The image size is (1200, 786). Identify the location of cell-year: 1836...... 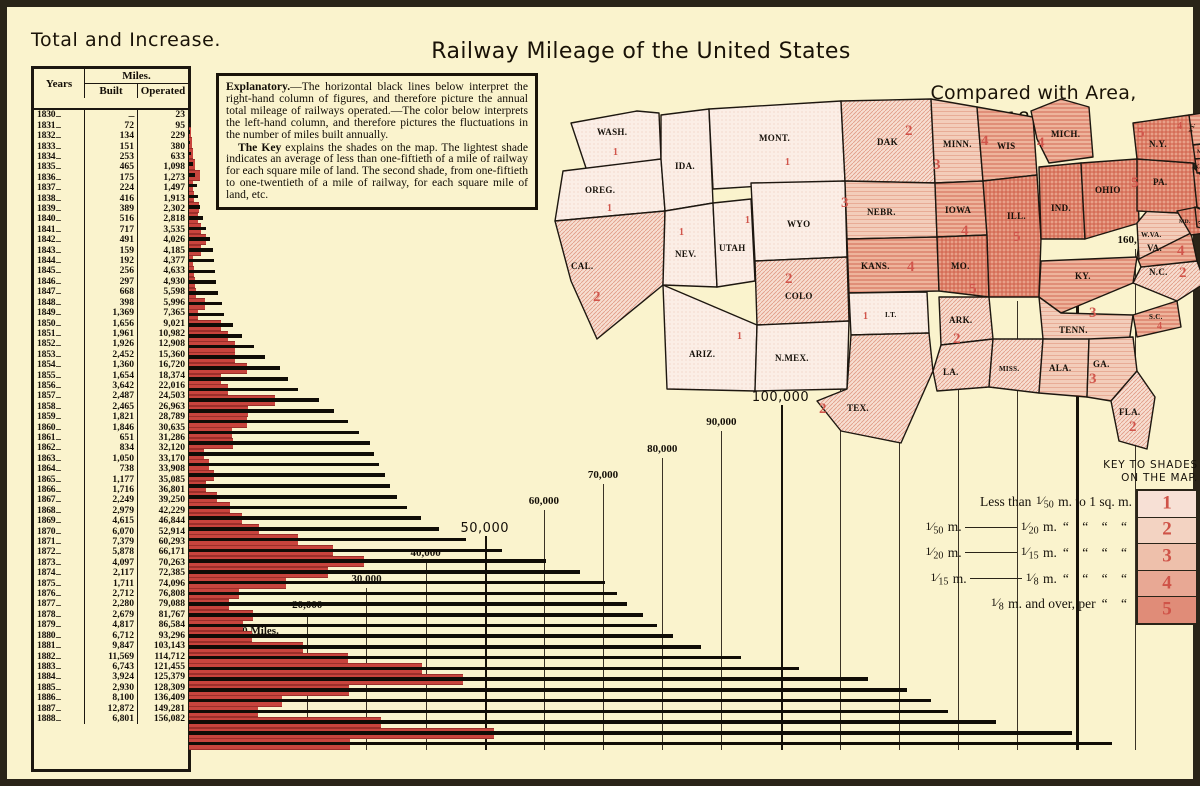
(59, 178).